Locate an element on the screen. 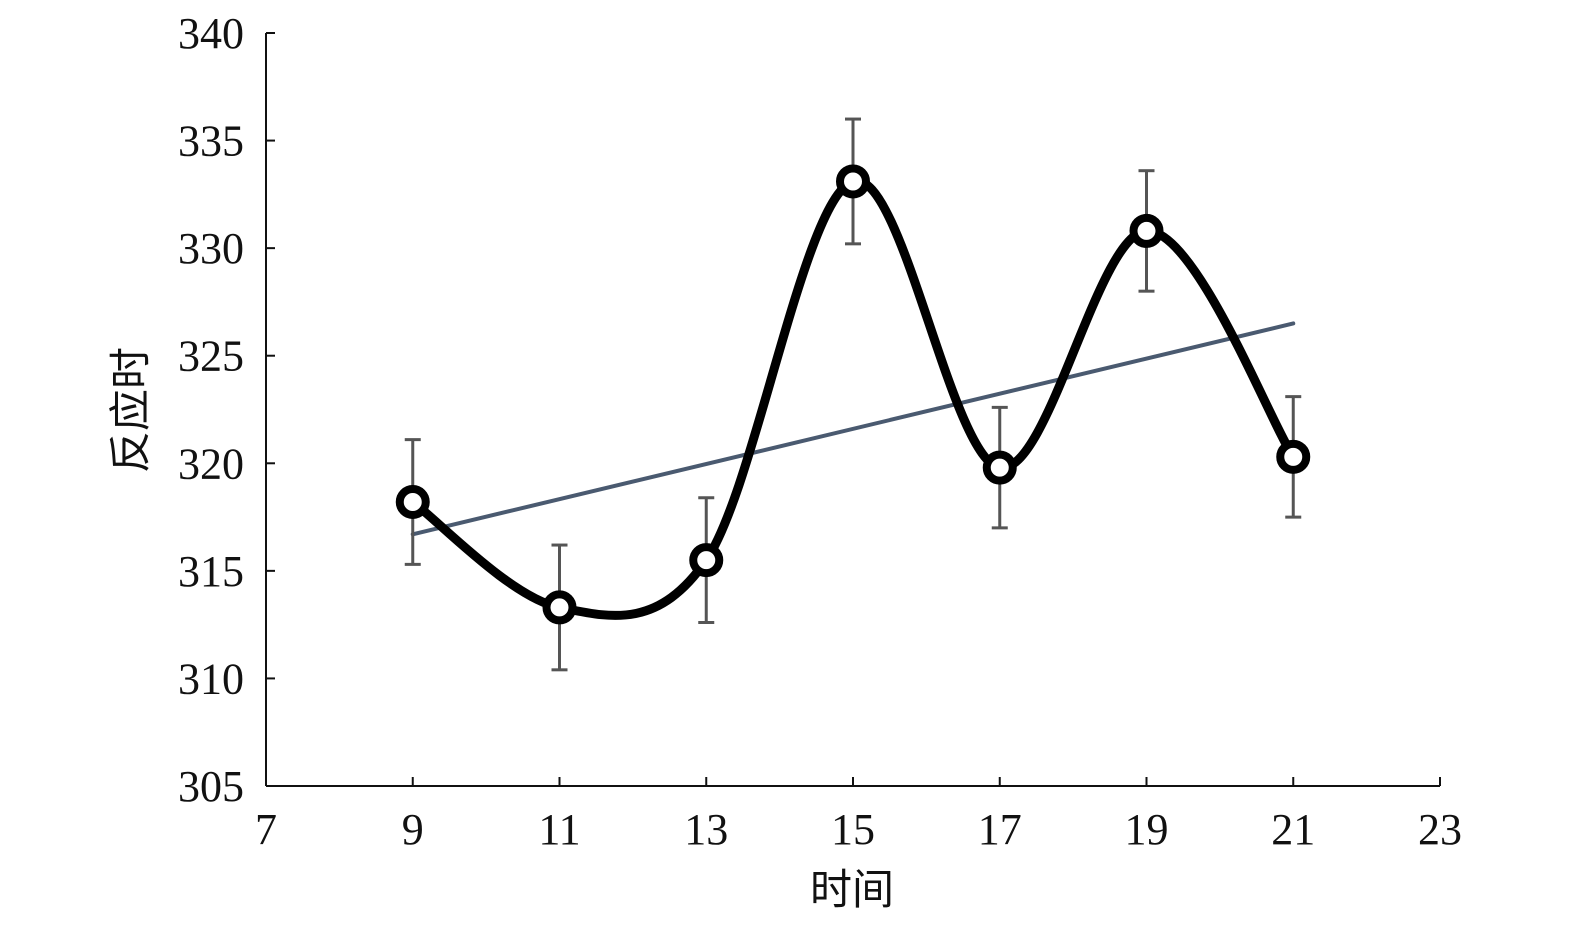 Image resolution: width=1575 pixels, height=929 pixels. x-tick-label: 19 is located at coordinates (1147, 829).